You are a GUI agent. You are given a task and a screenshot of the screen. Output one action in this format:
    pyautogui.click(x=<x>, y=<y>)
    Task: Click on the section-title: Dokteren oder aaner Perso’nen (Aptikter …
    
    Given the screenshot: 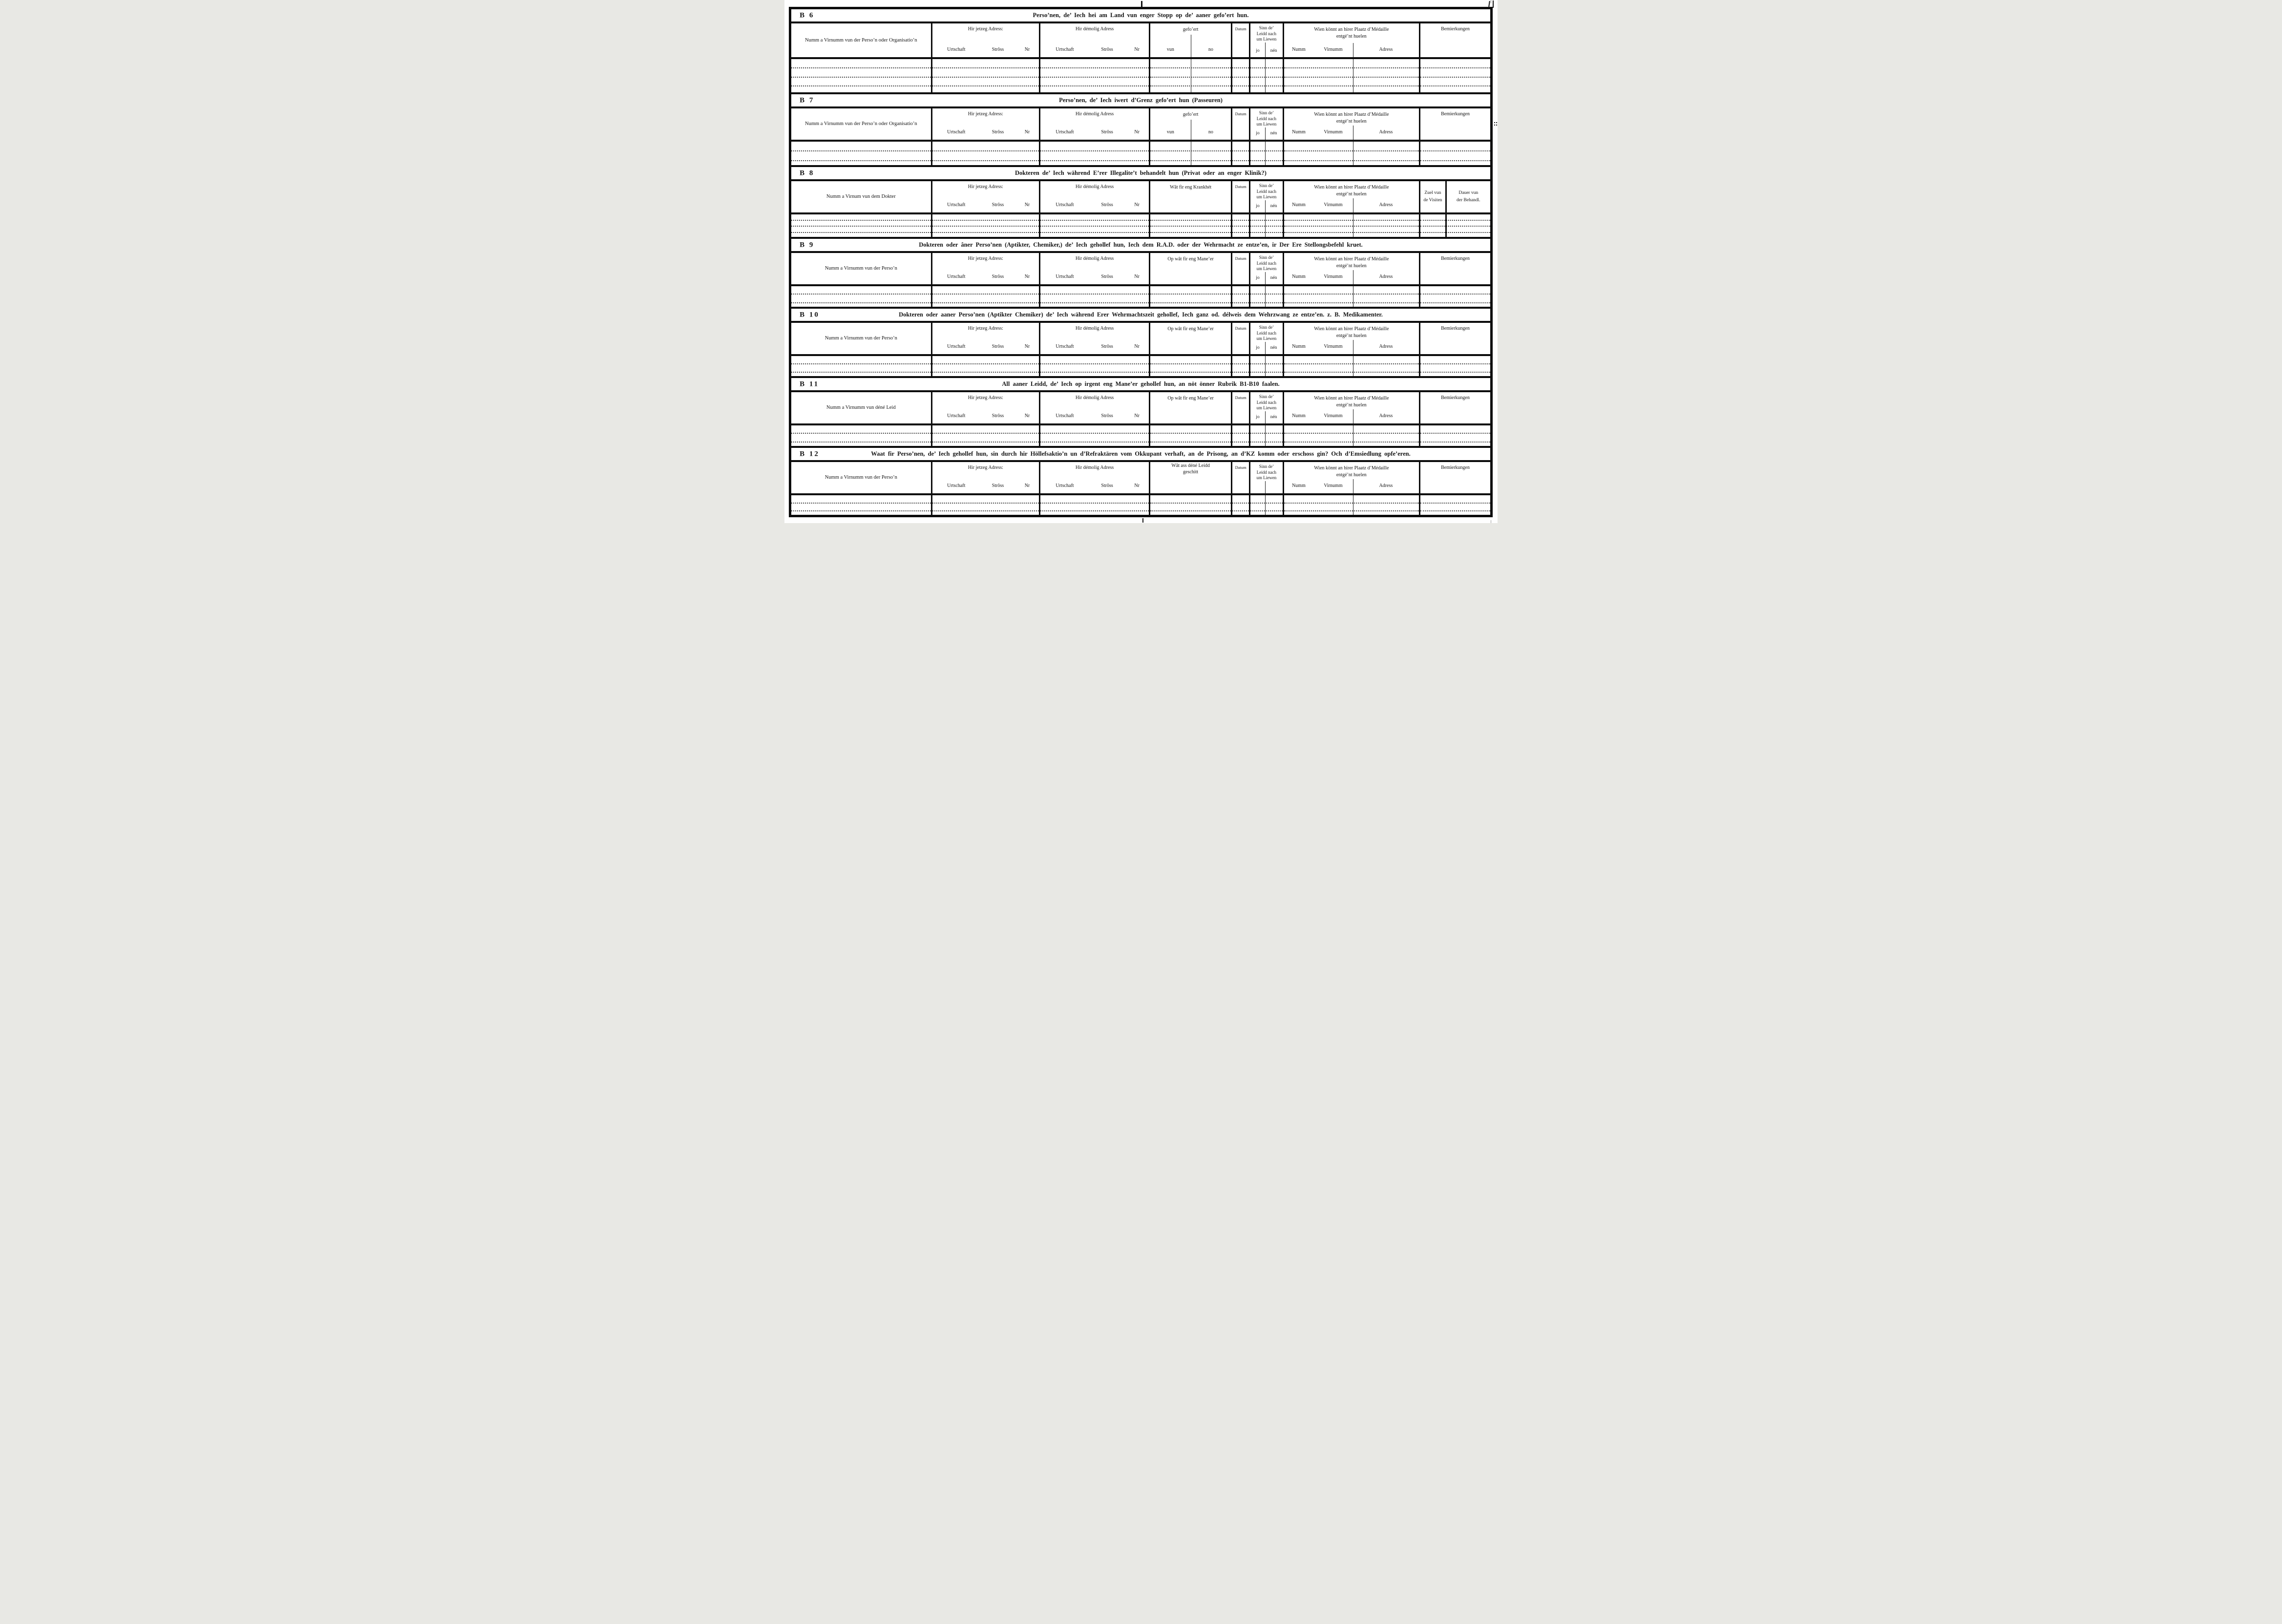 What is the action you would take?
    pyautogui.click(x=1141, y=314)
    